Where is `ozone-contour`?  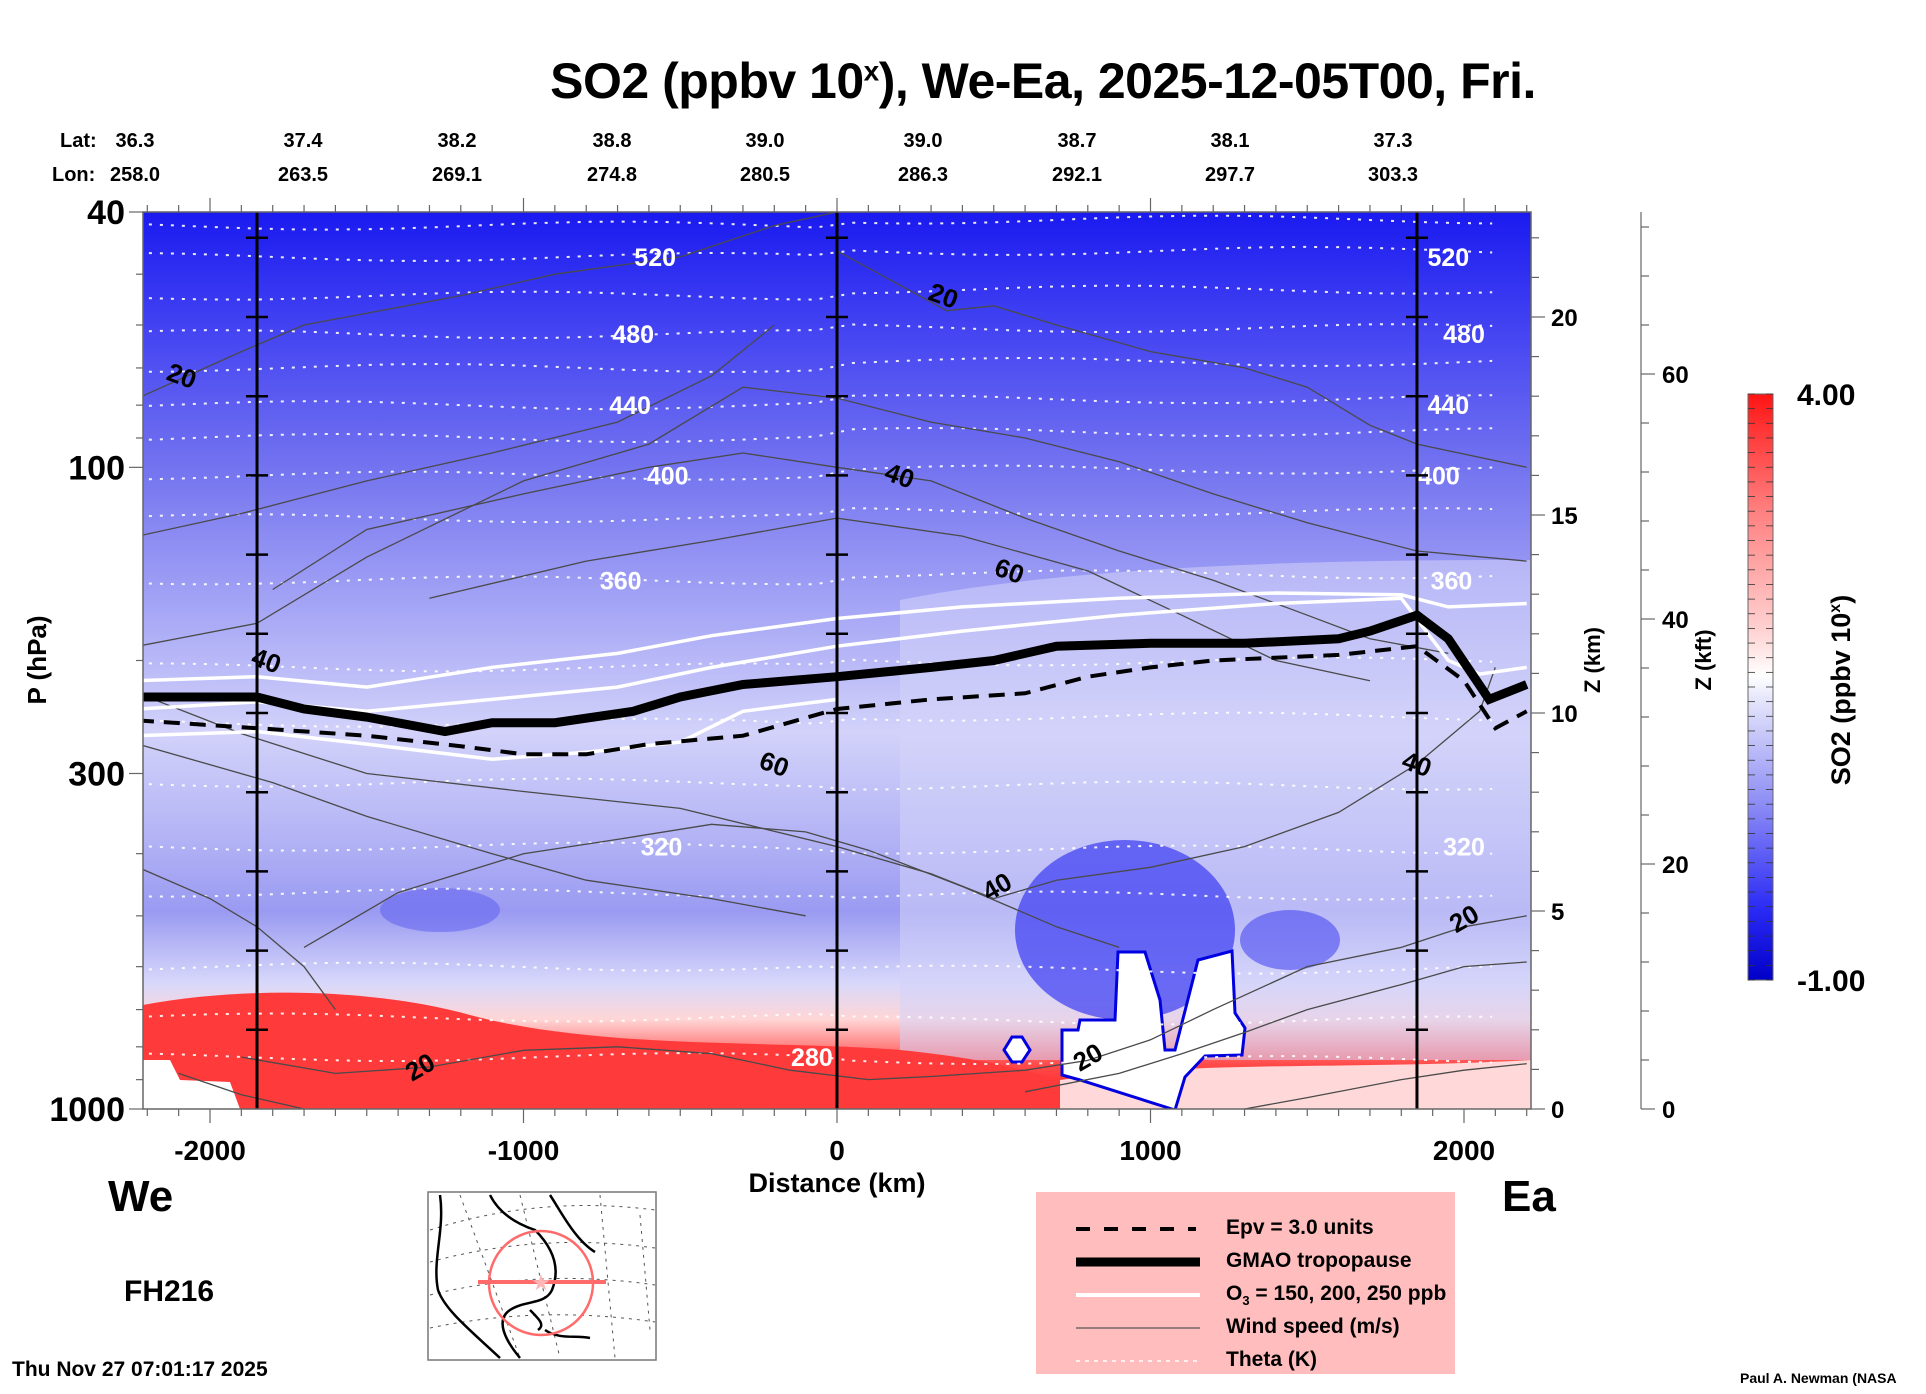
ozone-contour is located at coordinates (835, 655).